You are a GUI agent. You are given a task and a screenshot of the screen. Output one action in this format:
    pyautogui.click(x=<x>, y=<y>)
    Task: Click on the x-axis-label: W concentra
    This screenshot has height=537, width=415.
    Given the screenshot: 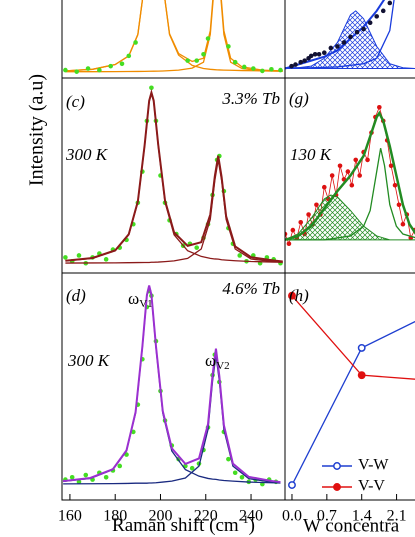 What is the action you would take?
    pyautogui.click(x=351, y=525)
    